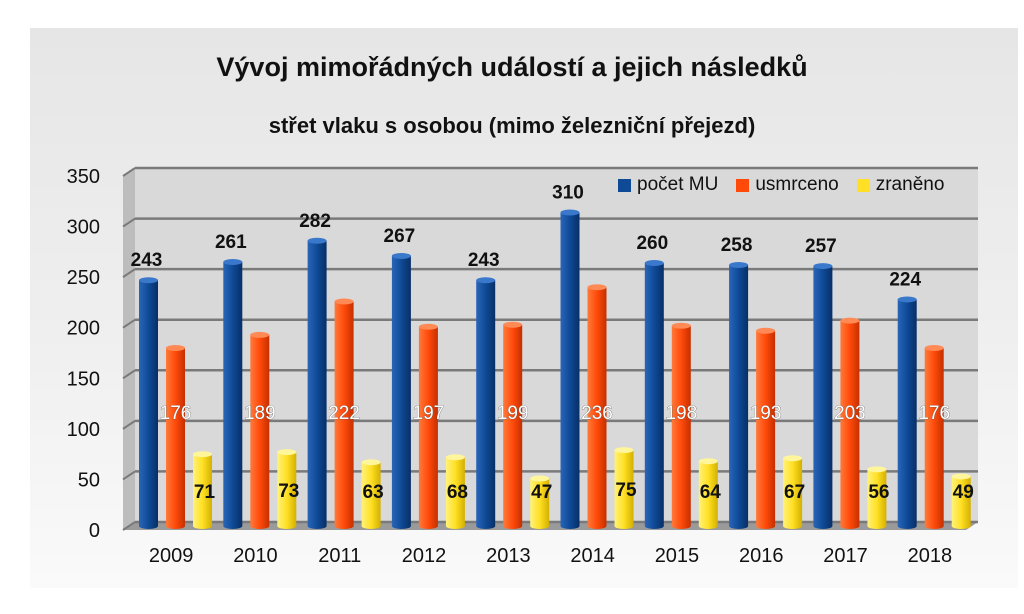 Image resolution: width=1024 pixels, height=614 pixels. What do you see at coordinates (781, 185) in the screenshot?
I see `legend: počet MU usmrceno zraněno` at bounding box center [781, 185].